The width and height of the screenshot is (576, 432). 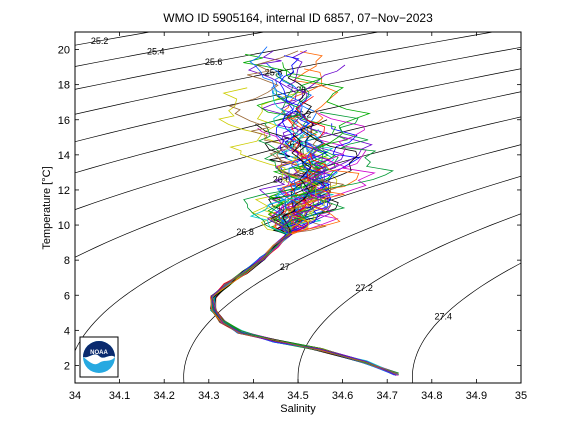 I want to click on x-tick-label: 34.7, so click(x=386, y=396).